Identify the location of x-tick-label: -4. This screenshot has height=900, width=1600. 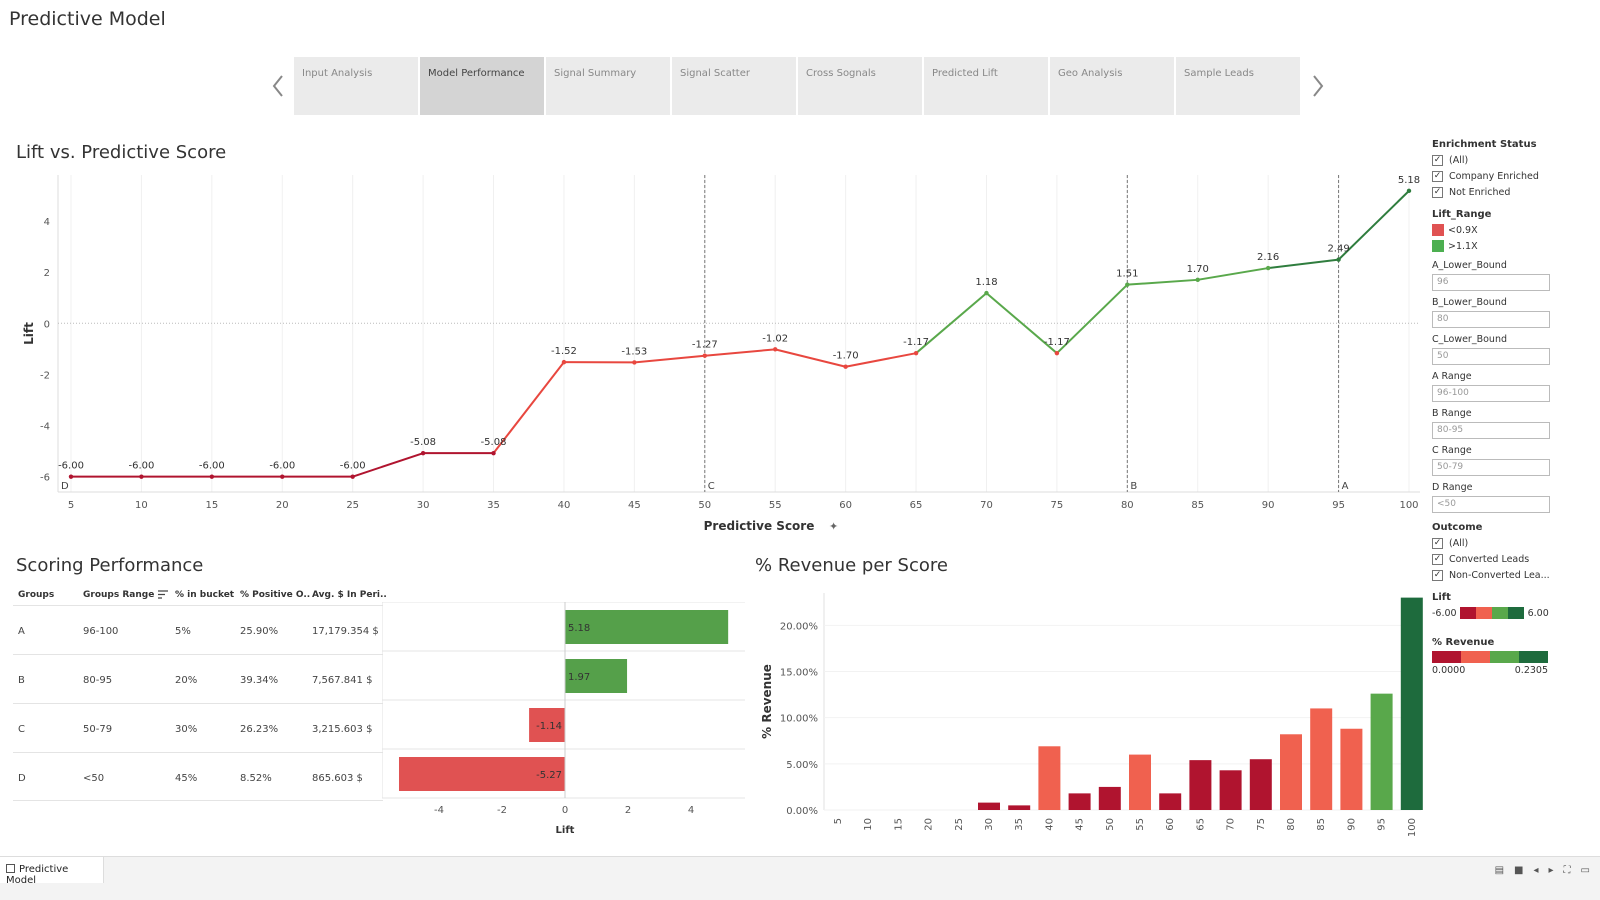
(439, 810).